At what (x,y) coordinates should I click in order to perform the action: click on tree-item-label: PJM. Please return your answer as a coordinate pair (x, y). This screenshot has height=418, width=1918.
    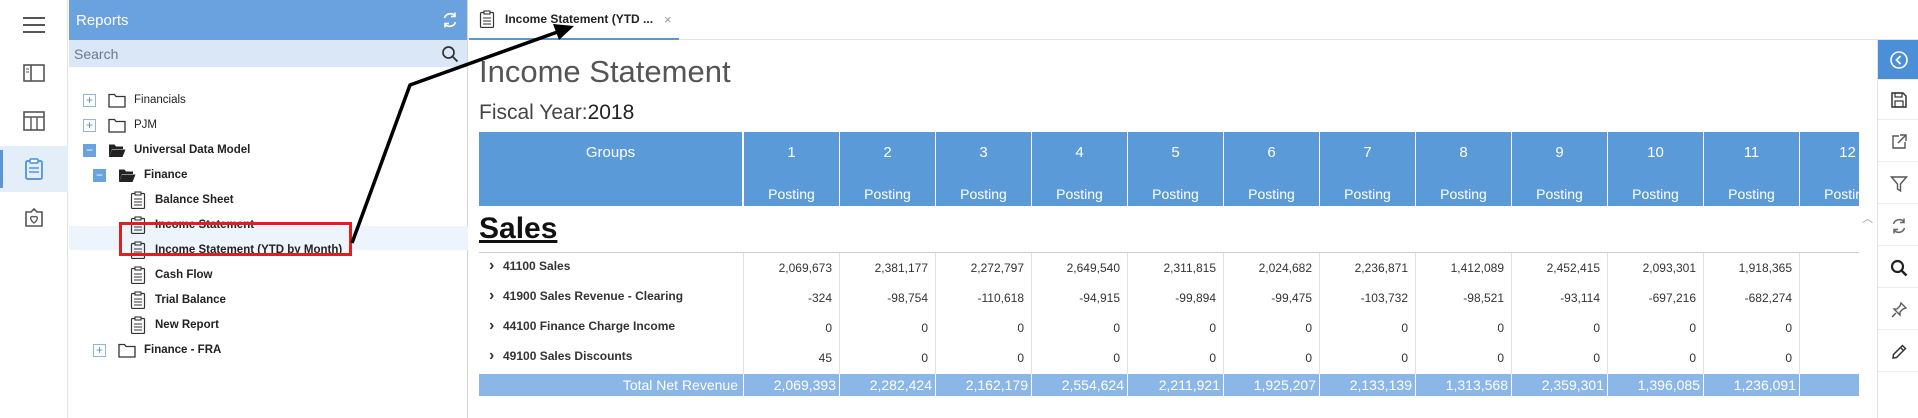
    Looking at the image, I should click on (145, 125).